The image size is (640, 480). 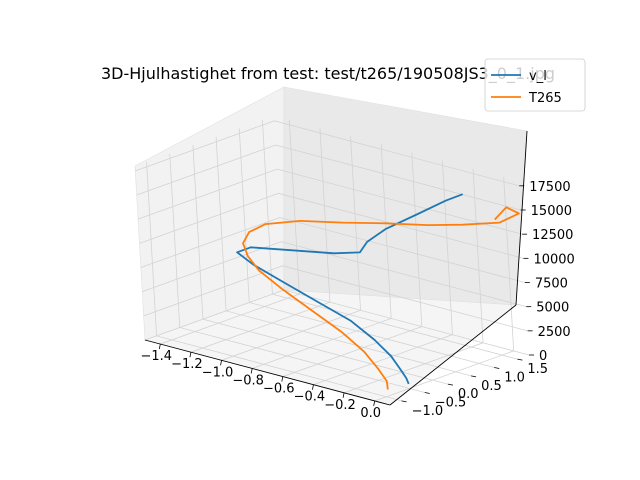 I want to click on x-tick-label: −0.4, so click(x=310, y=397).